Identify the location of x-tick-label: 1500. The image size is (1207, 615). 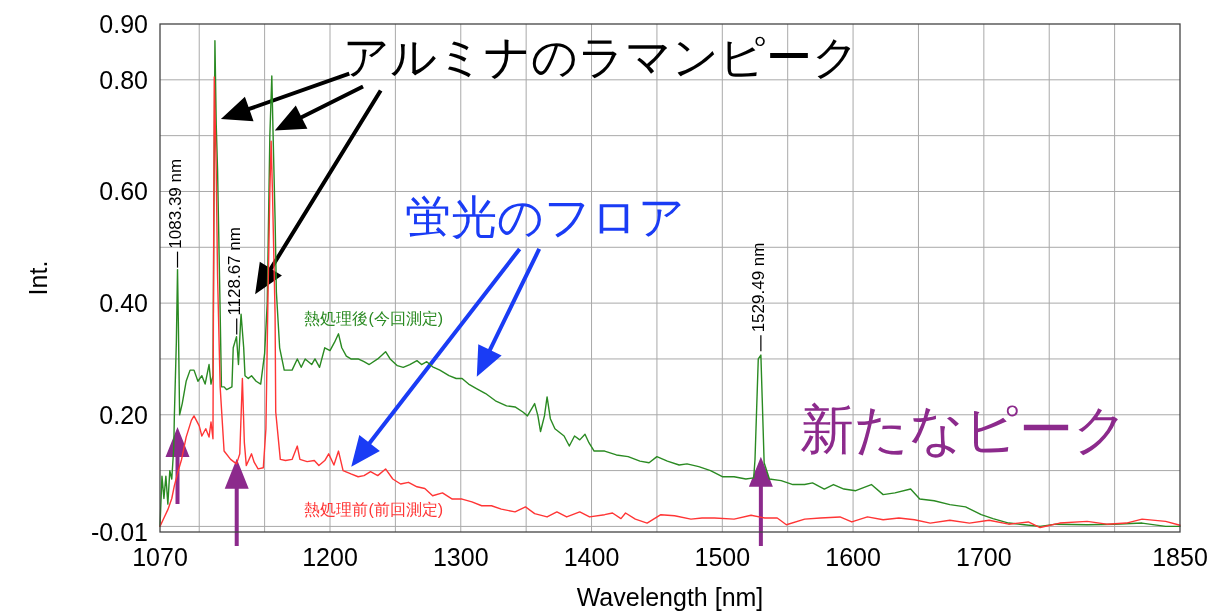
(722, 557).